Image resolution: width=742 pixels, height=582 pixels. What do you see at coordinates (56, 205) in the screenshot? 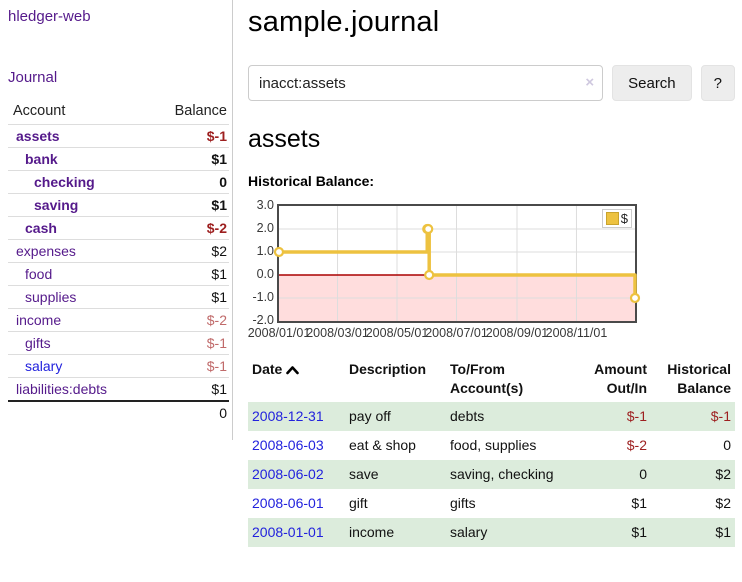
I see `account-link: saving` at bounding box center [56, 205].